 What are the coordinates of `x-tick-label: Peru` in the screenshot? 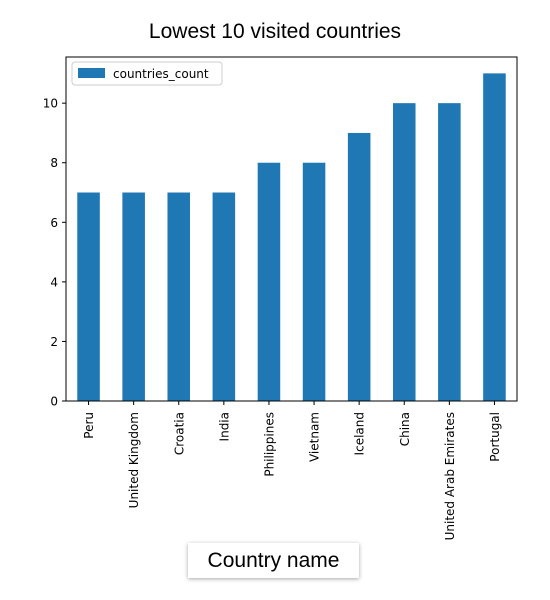 It's located at (89, 425).